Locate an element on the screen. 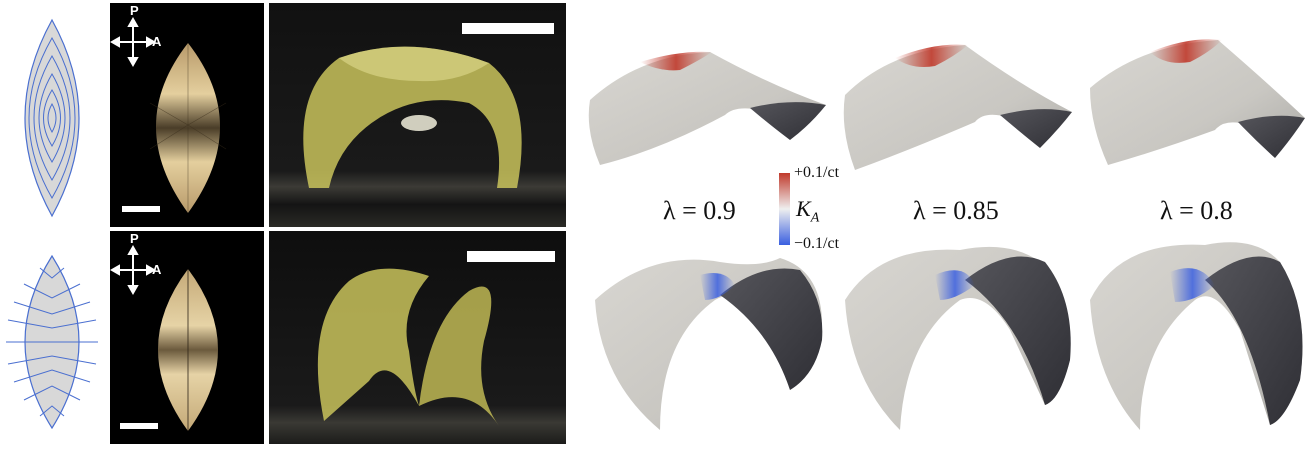  curvature-colorbar is located at coordinates (784, 209).